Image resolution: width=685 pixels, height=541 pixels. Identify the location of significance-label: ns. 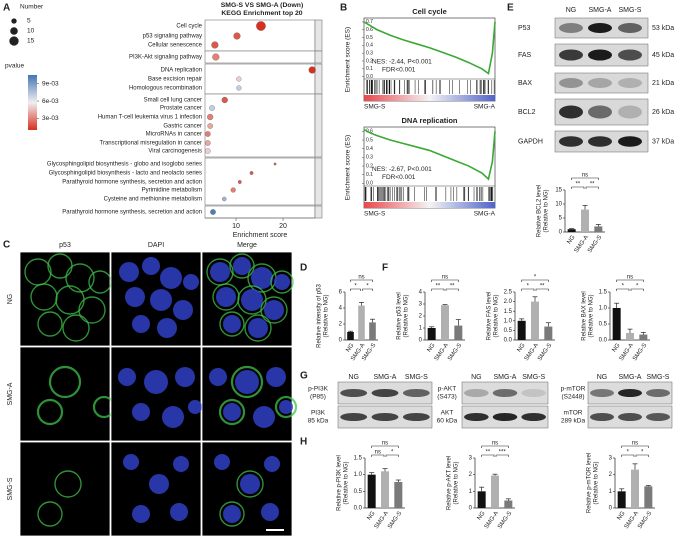
(378, 453).